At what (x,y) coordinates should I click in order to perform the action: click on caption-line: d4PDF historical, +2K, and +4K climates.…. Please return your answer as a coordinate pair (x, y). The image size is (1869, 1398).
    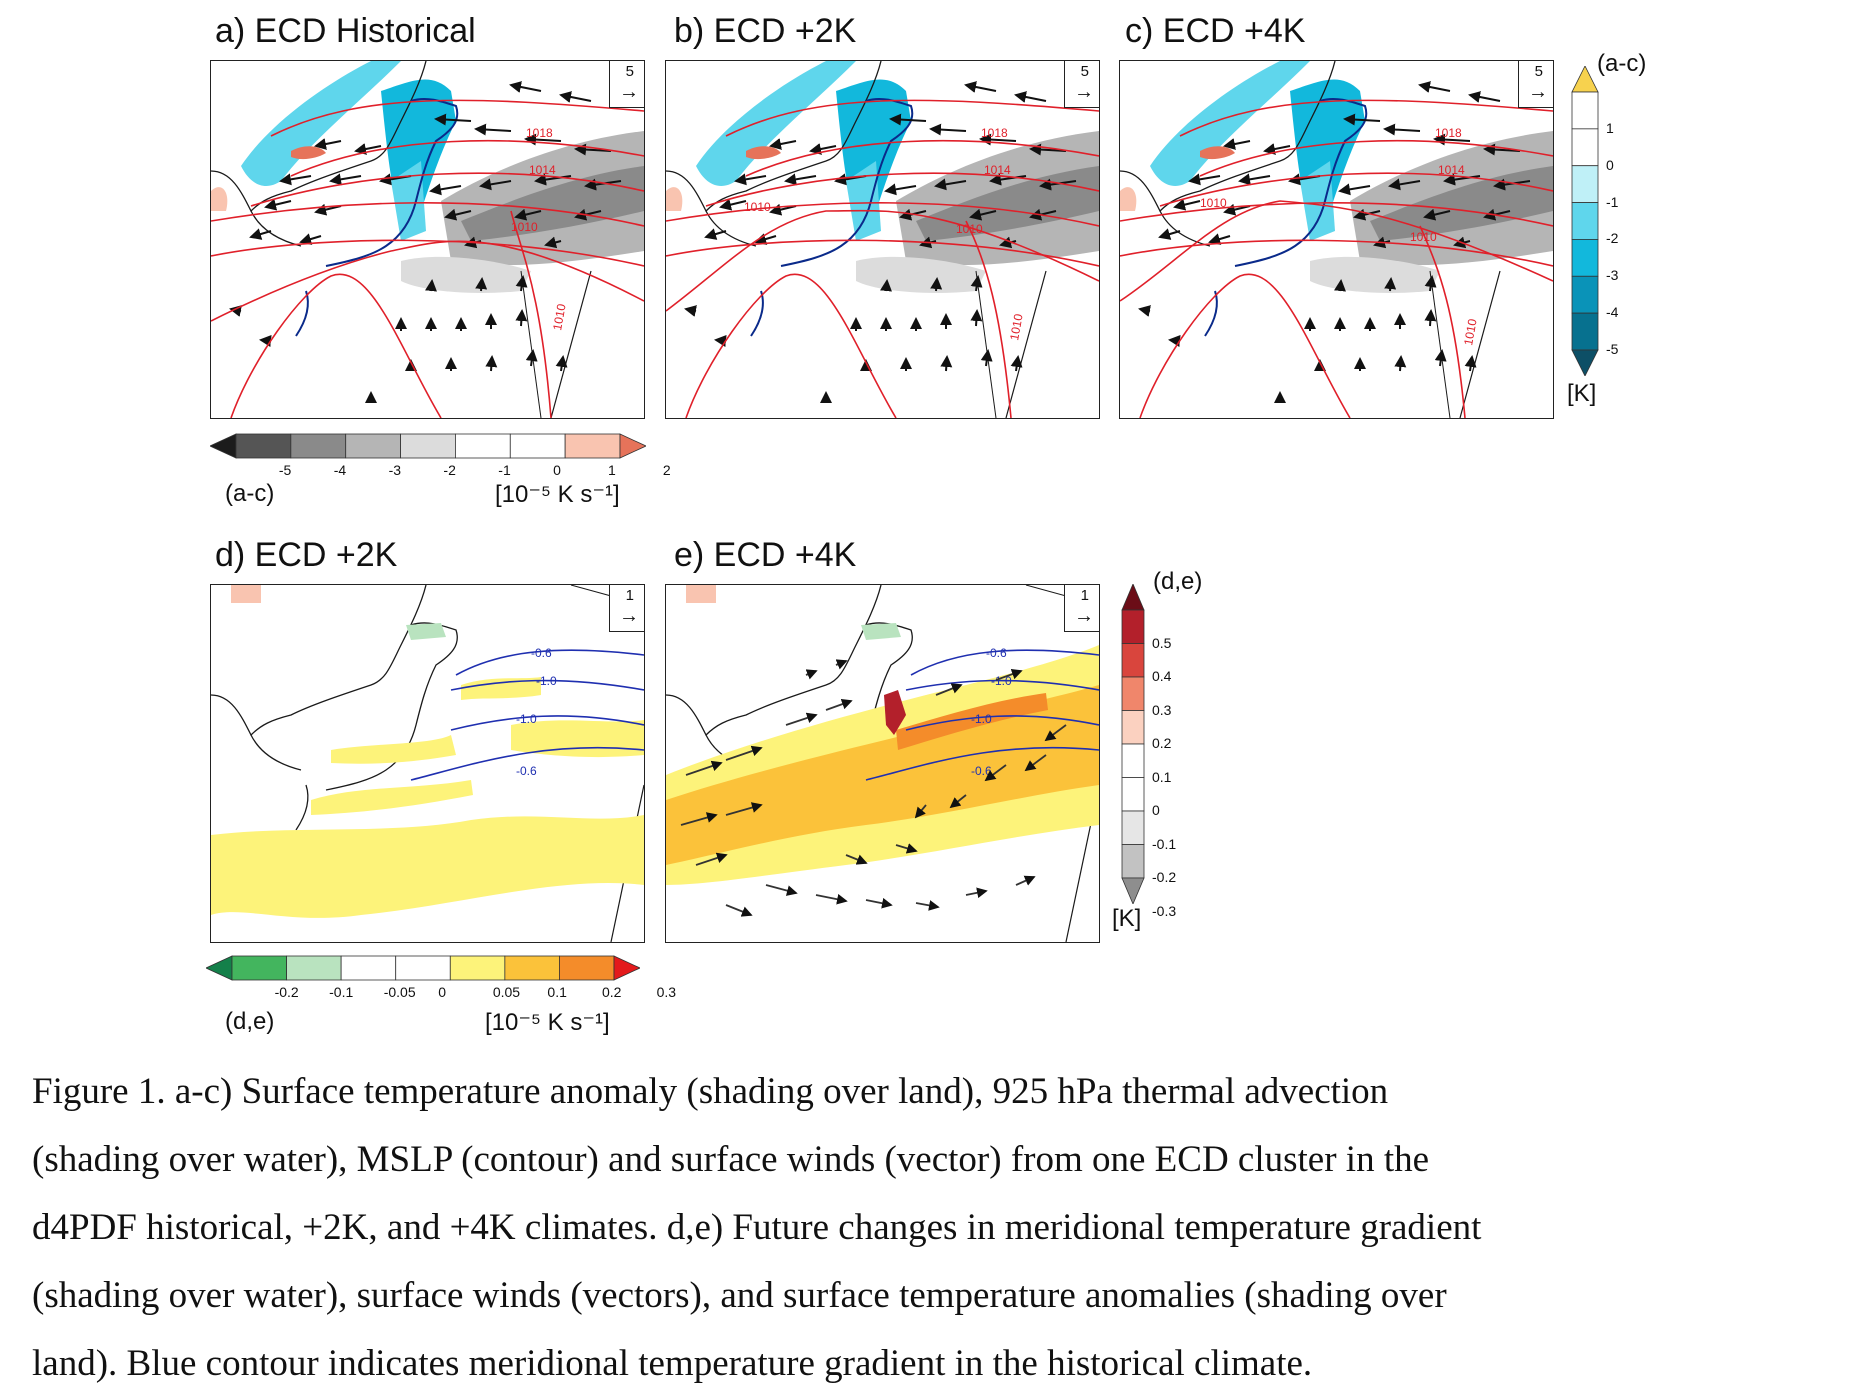
    Looking at the image, I should click on (757, 1227).